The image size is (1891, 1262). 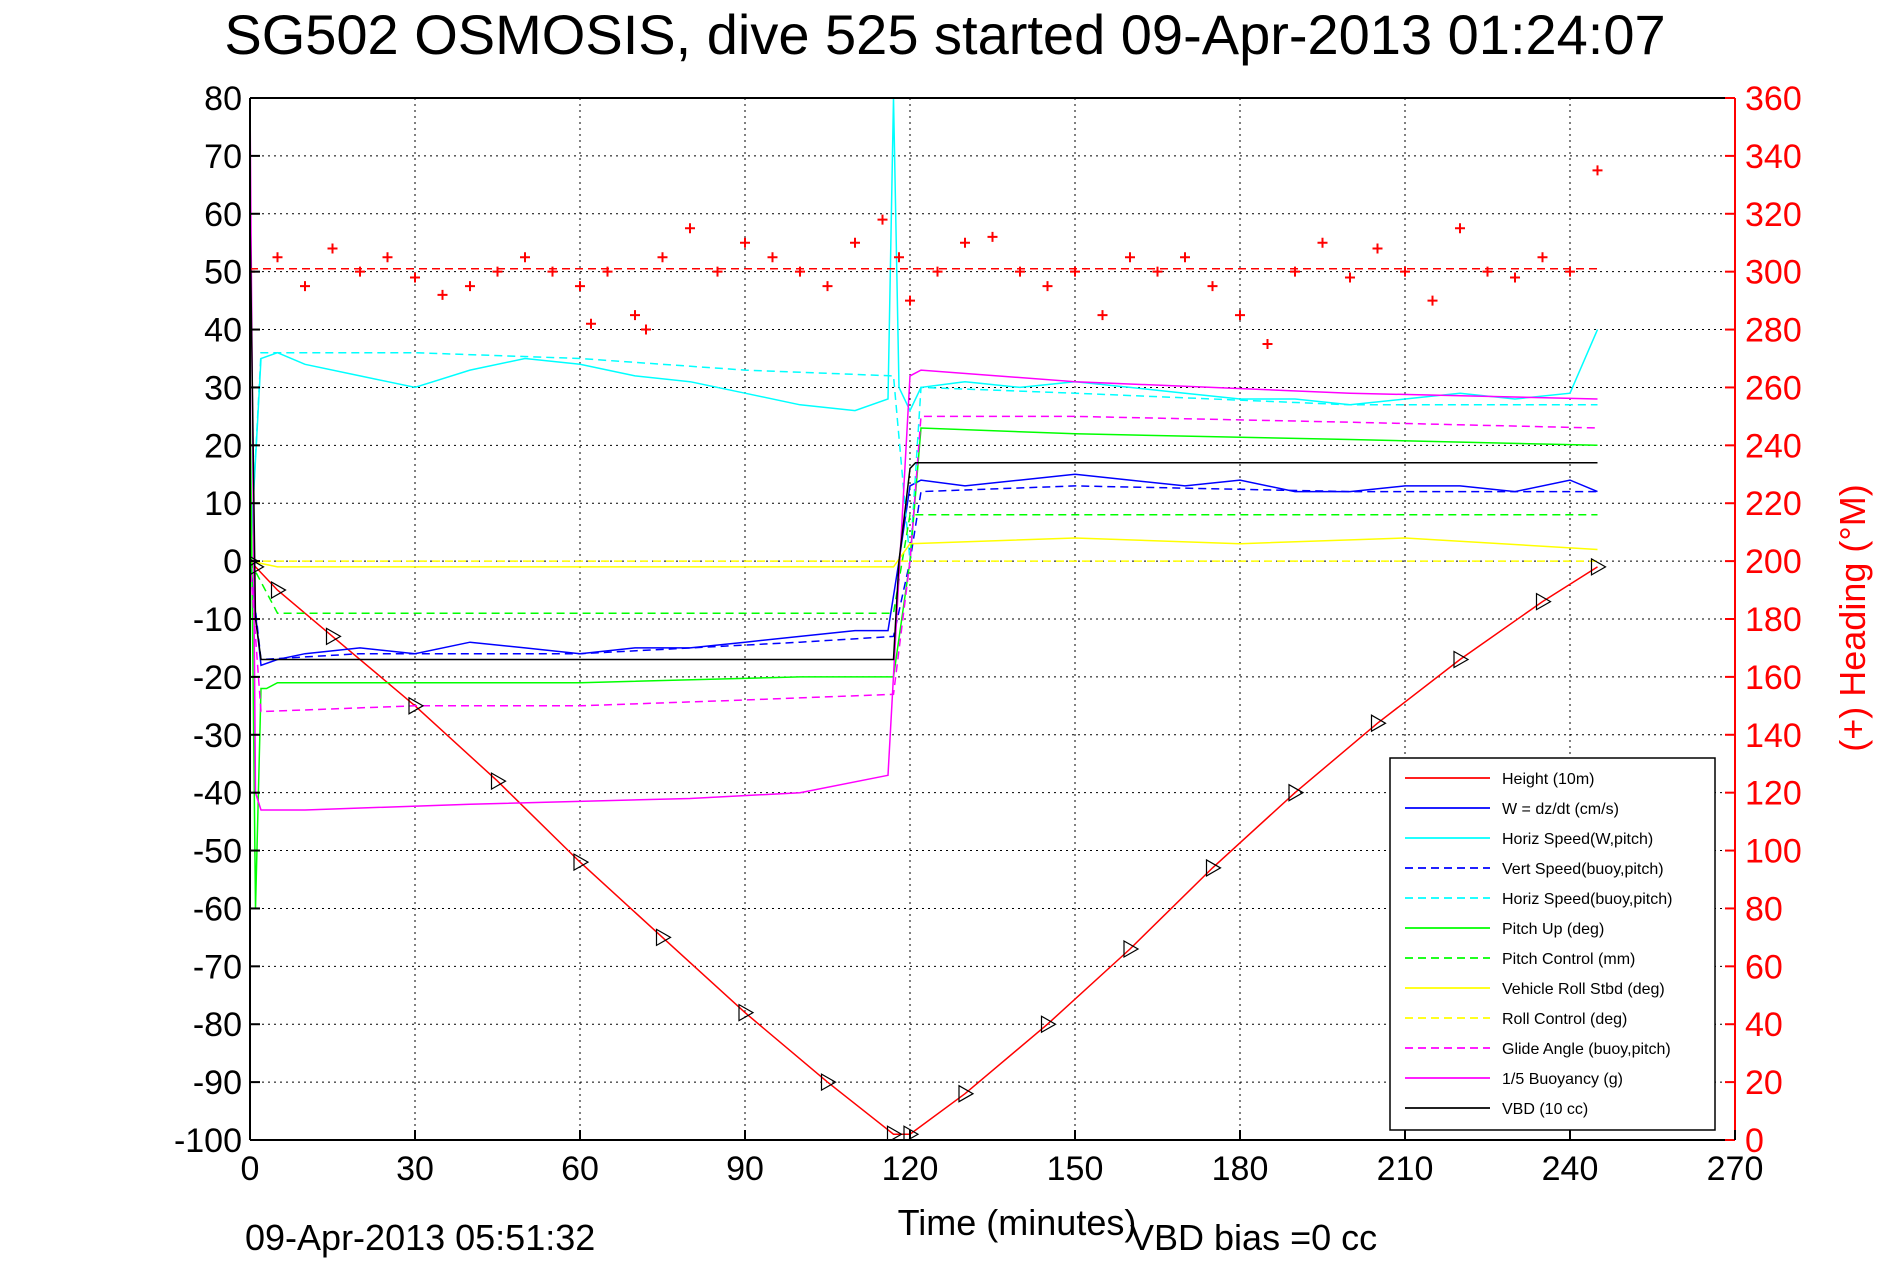 I want to click on legend-box, so click(x=1552, y=944).